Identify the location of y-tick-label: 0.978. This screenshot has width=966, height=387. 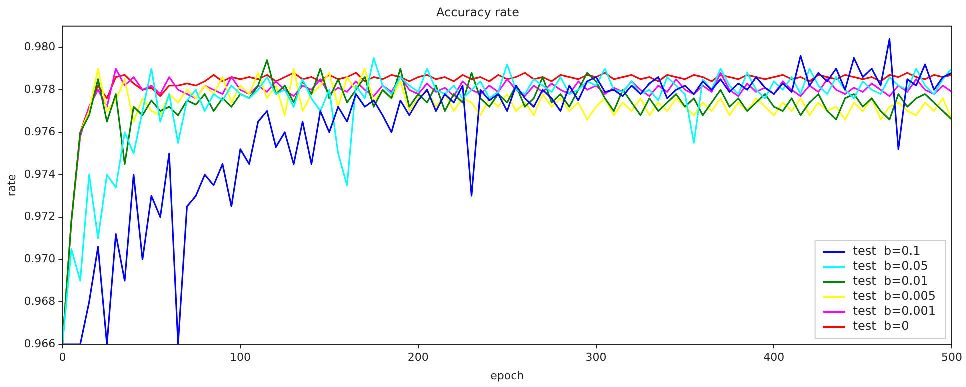
(40, 89).